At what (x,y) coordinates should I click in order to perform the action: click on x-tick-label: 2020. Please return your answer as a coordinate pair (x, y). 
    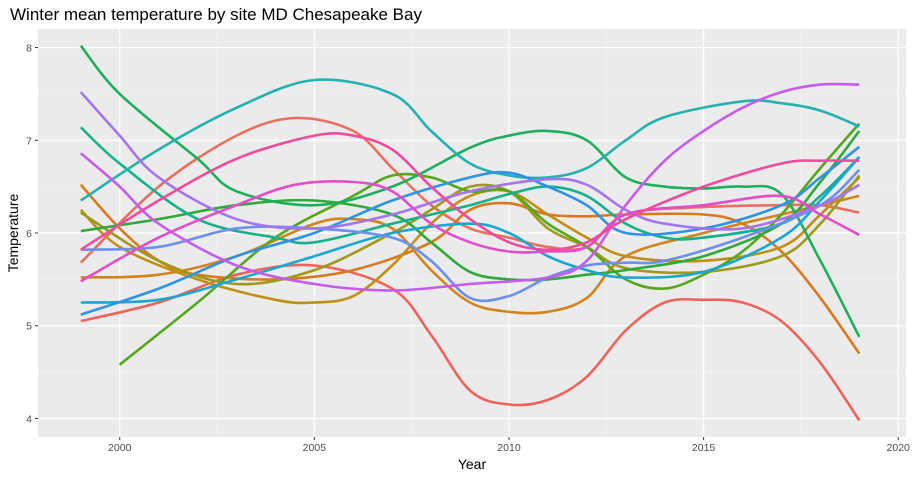
    Looking at the image, I should click on (899, 448).